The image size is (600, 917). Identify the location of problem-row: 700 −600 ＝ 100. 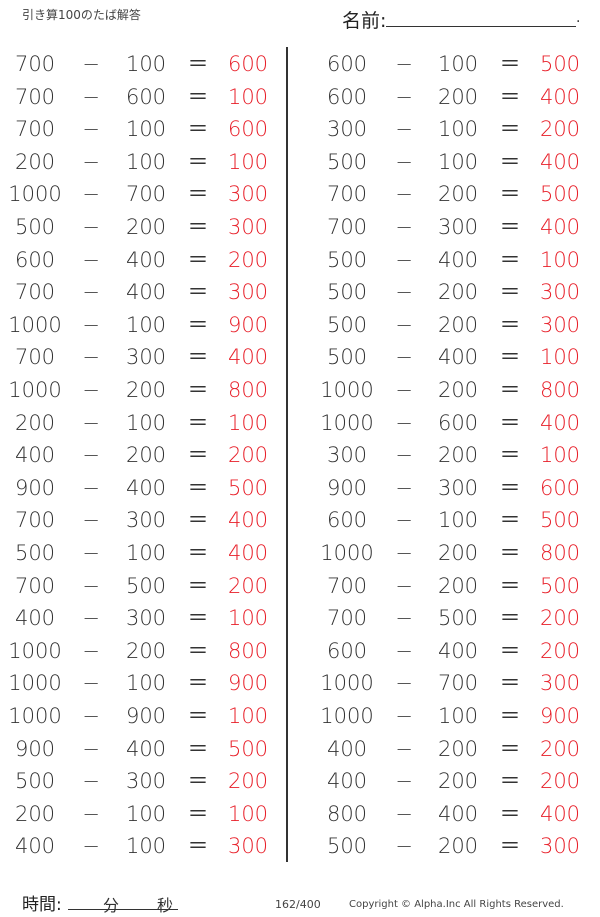
(300, 97).